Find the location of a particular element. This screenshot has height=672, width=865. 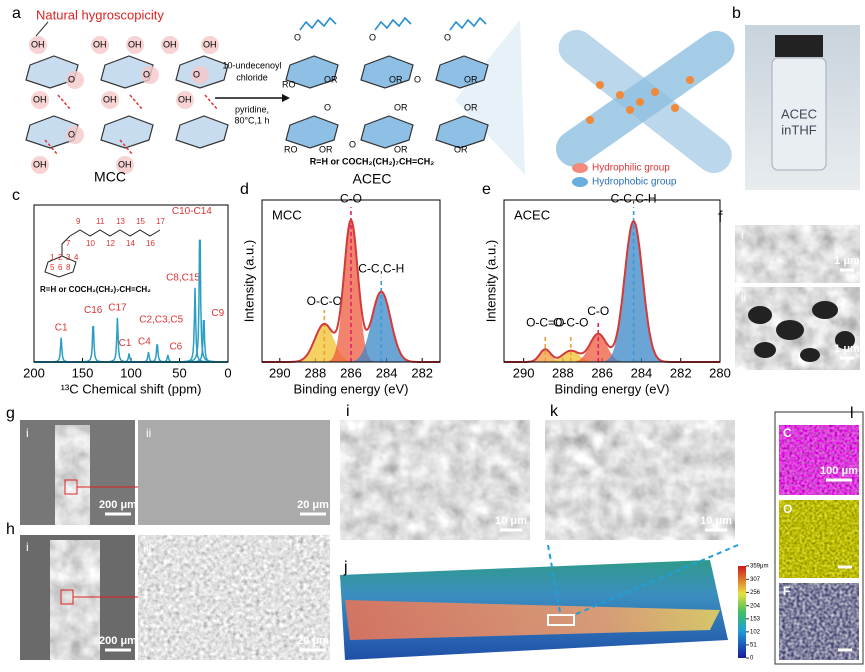

height-map is located at coordinates (543, 602).